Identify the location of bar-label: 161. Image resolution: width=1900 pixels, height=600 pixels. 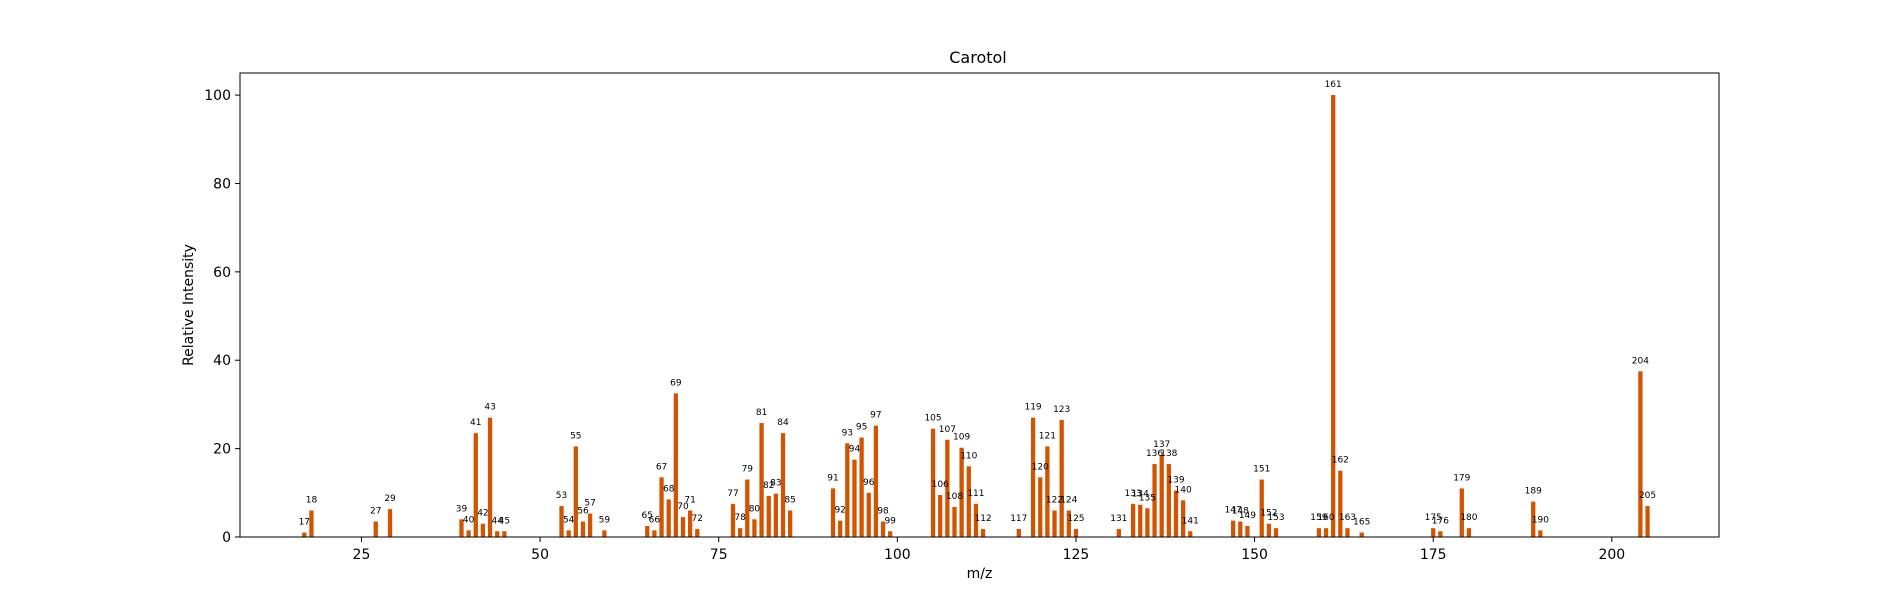
(1333, 85).